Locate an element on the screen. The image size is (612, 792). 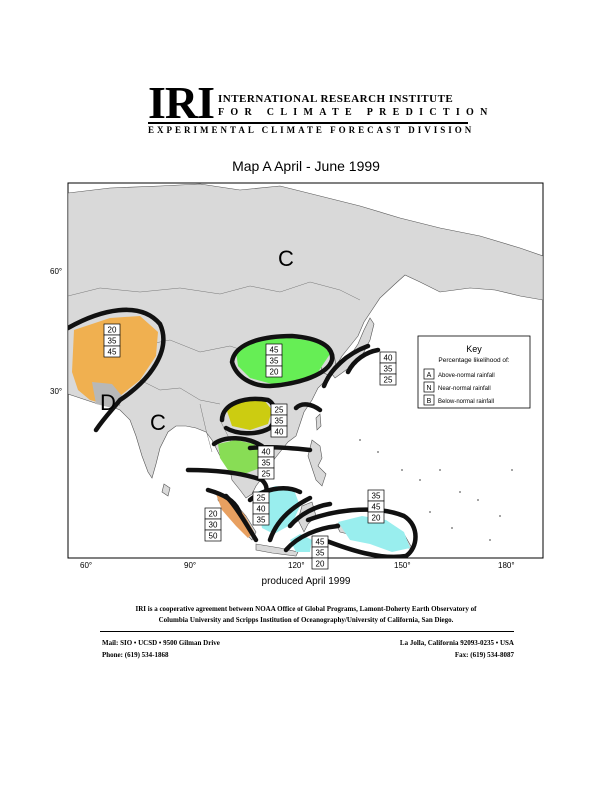
forecast-box-value: 50 is located at coordinates (213, 536).